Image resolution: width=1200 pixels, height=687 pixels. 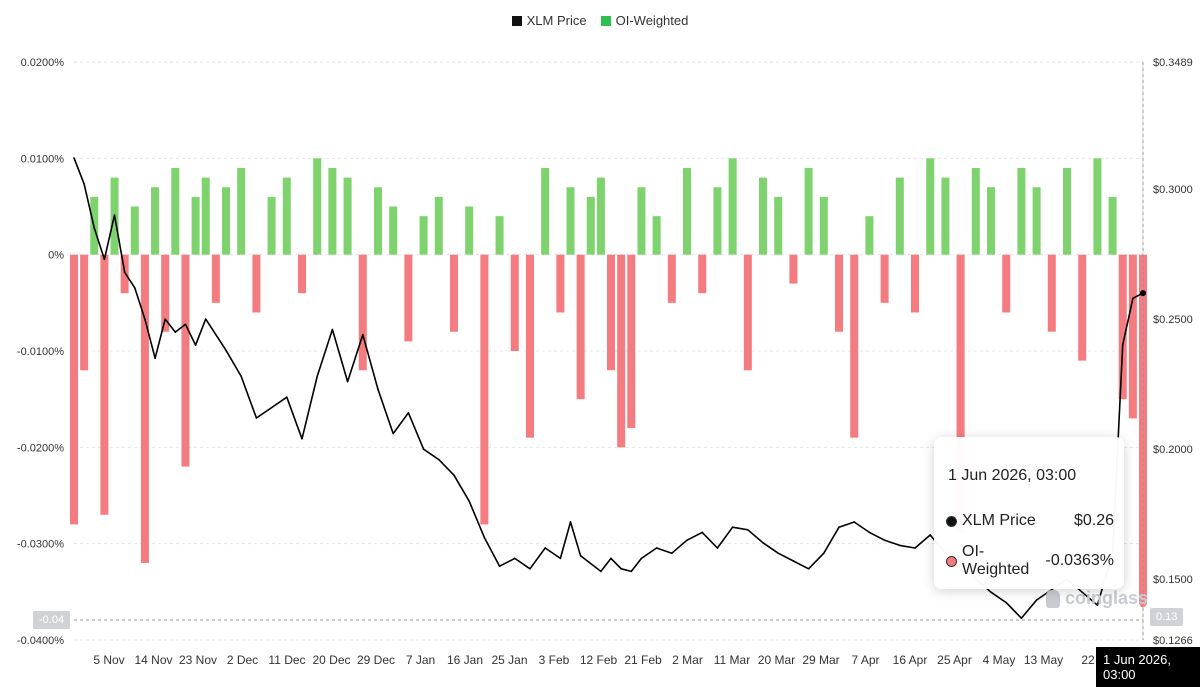 I want to click on x-tick-label: 25 Apr, so click(x=954, y=660).